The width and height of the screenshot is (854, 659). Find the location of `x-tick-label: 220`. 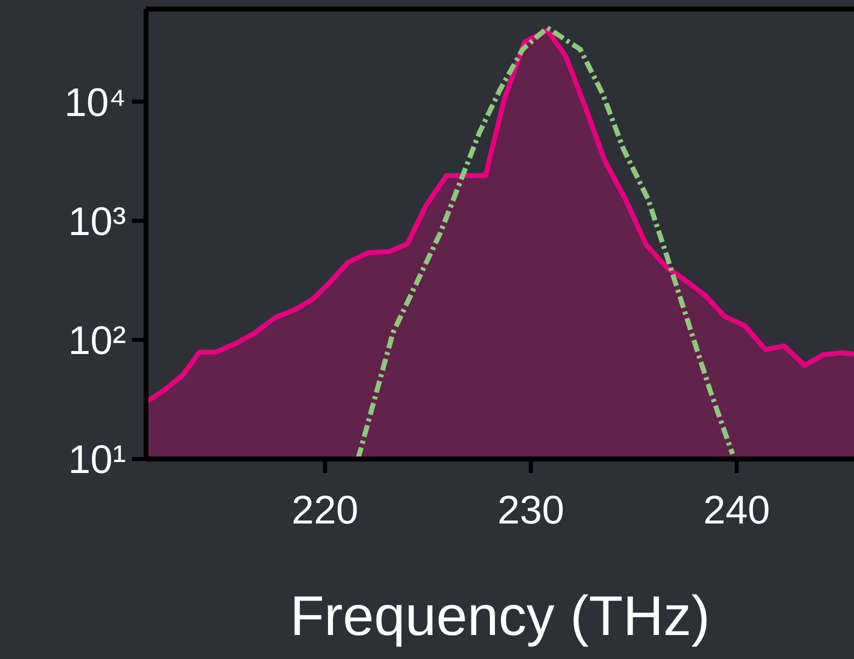

x-tick-label: 220 is located at coordinates (325, 510).